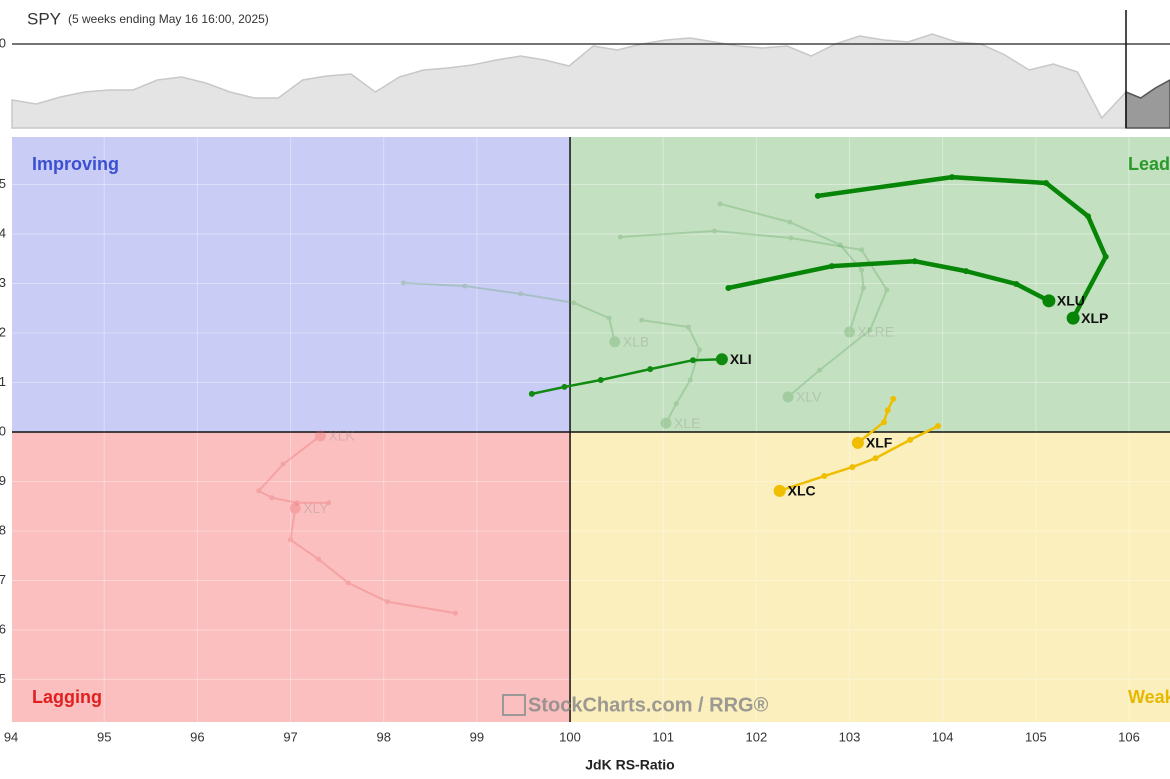 This screenshot has width=1170, height=779. What do you see at coordinates (3, 678) in the screenshot?
I see `y-tick-label: 95` at bounding box center [3, 678].